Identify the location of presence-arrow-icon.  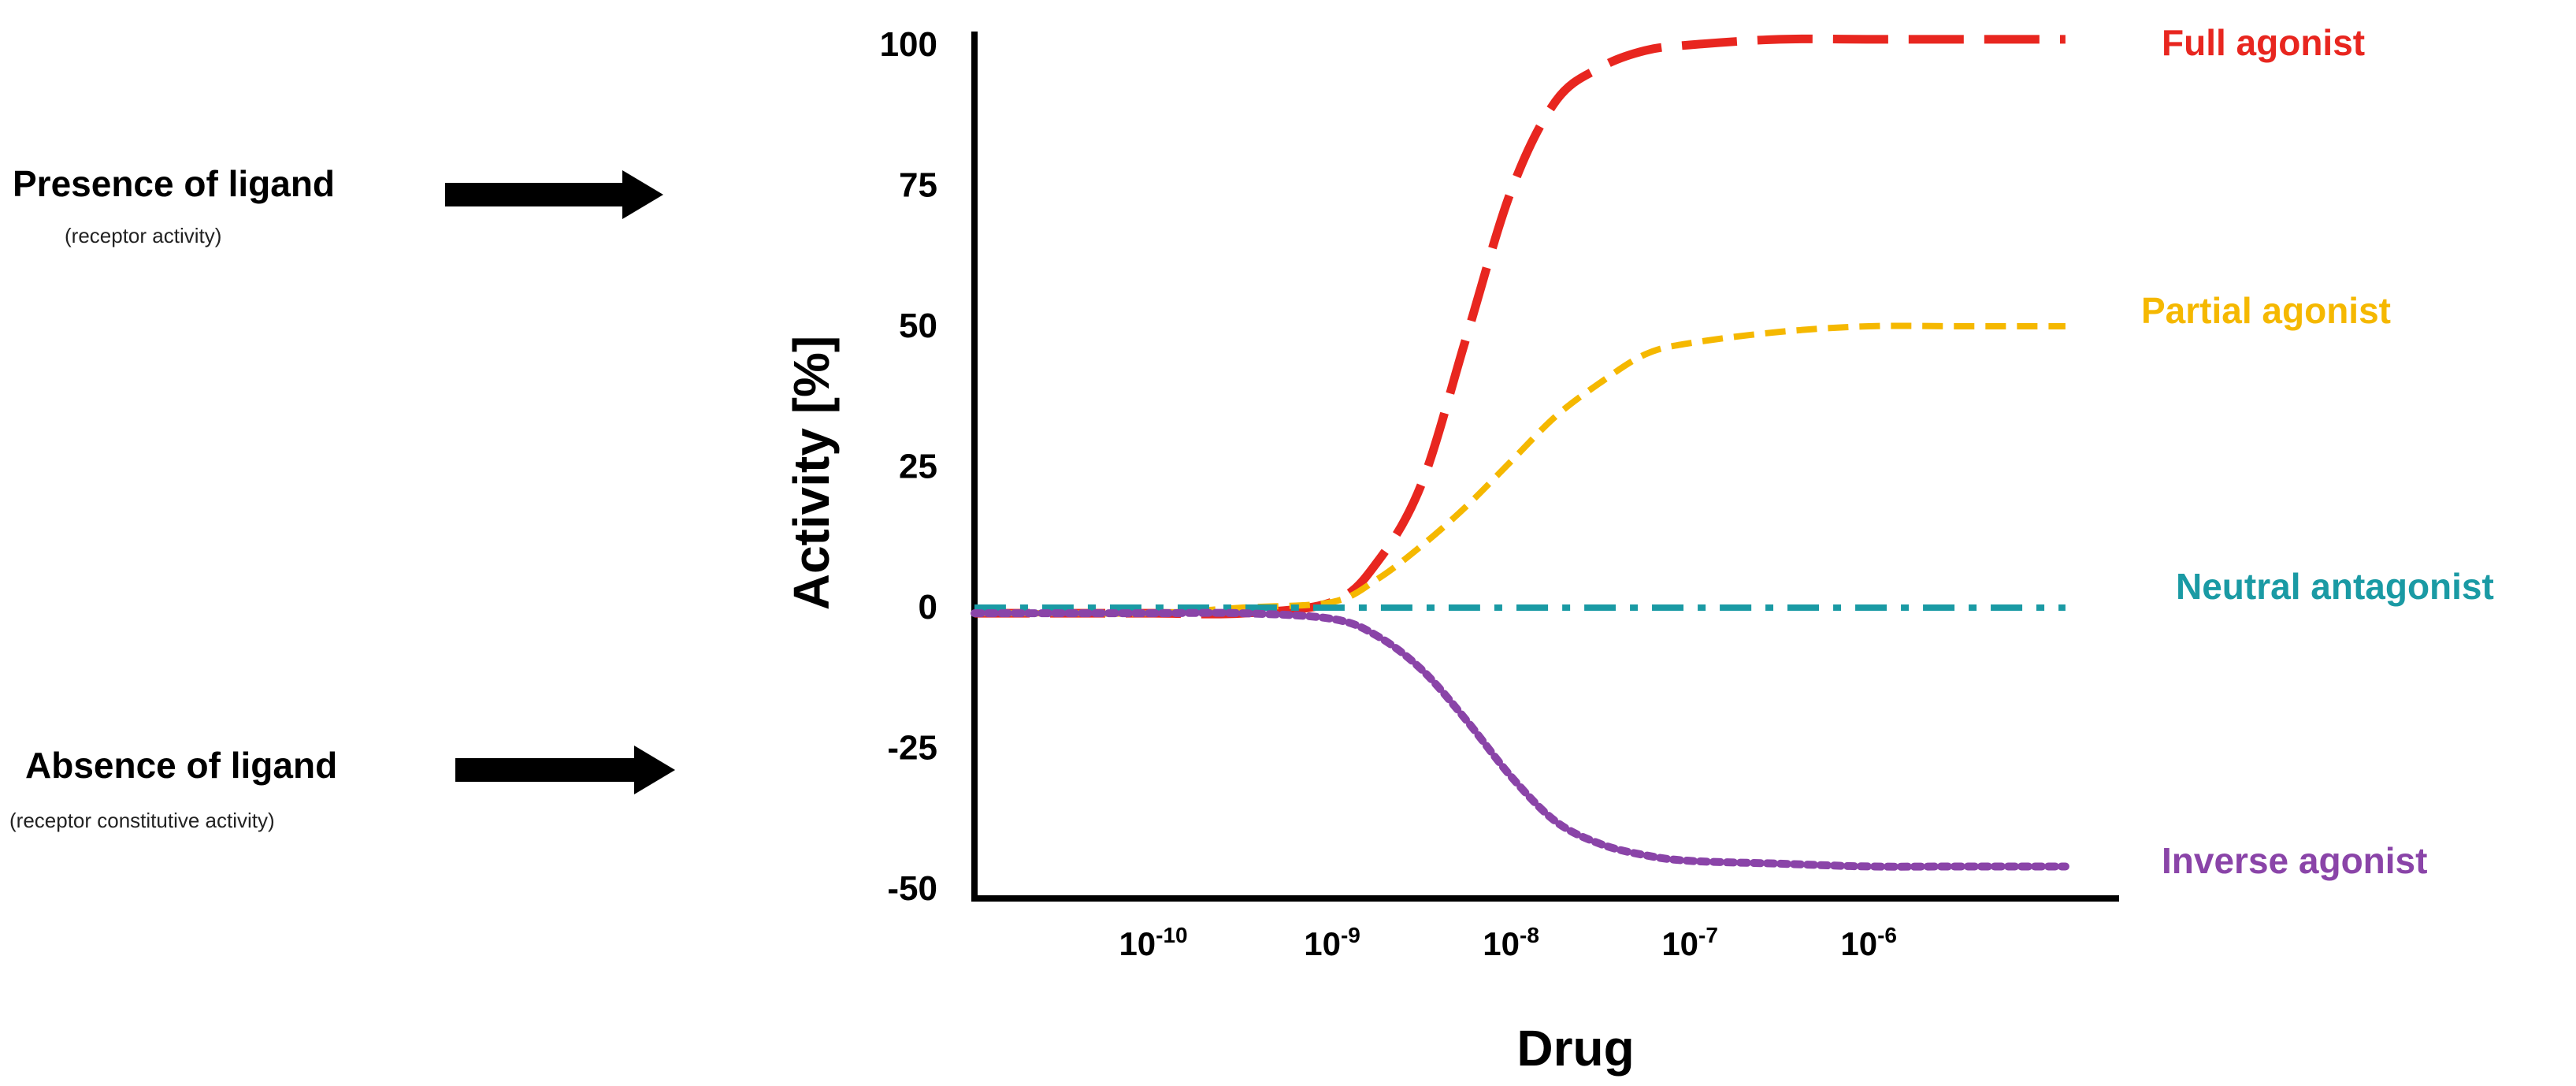
(554, 194).